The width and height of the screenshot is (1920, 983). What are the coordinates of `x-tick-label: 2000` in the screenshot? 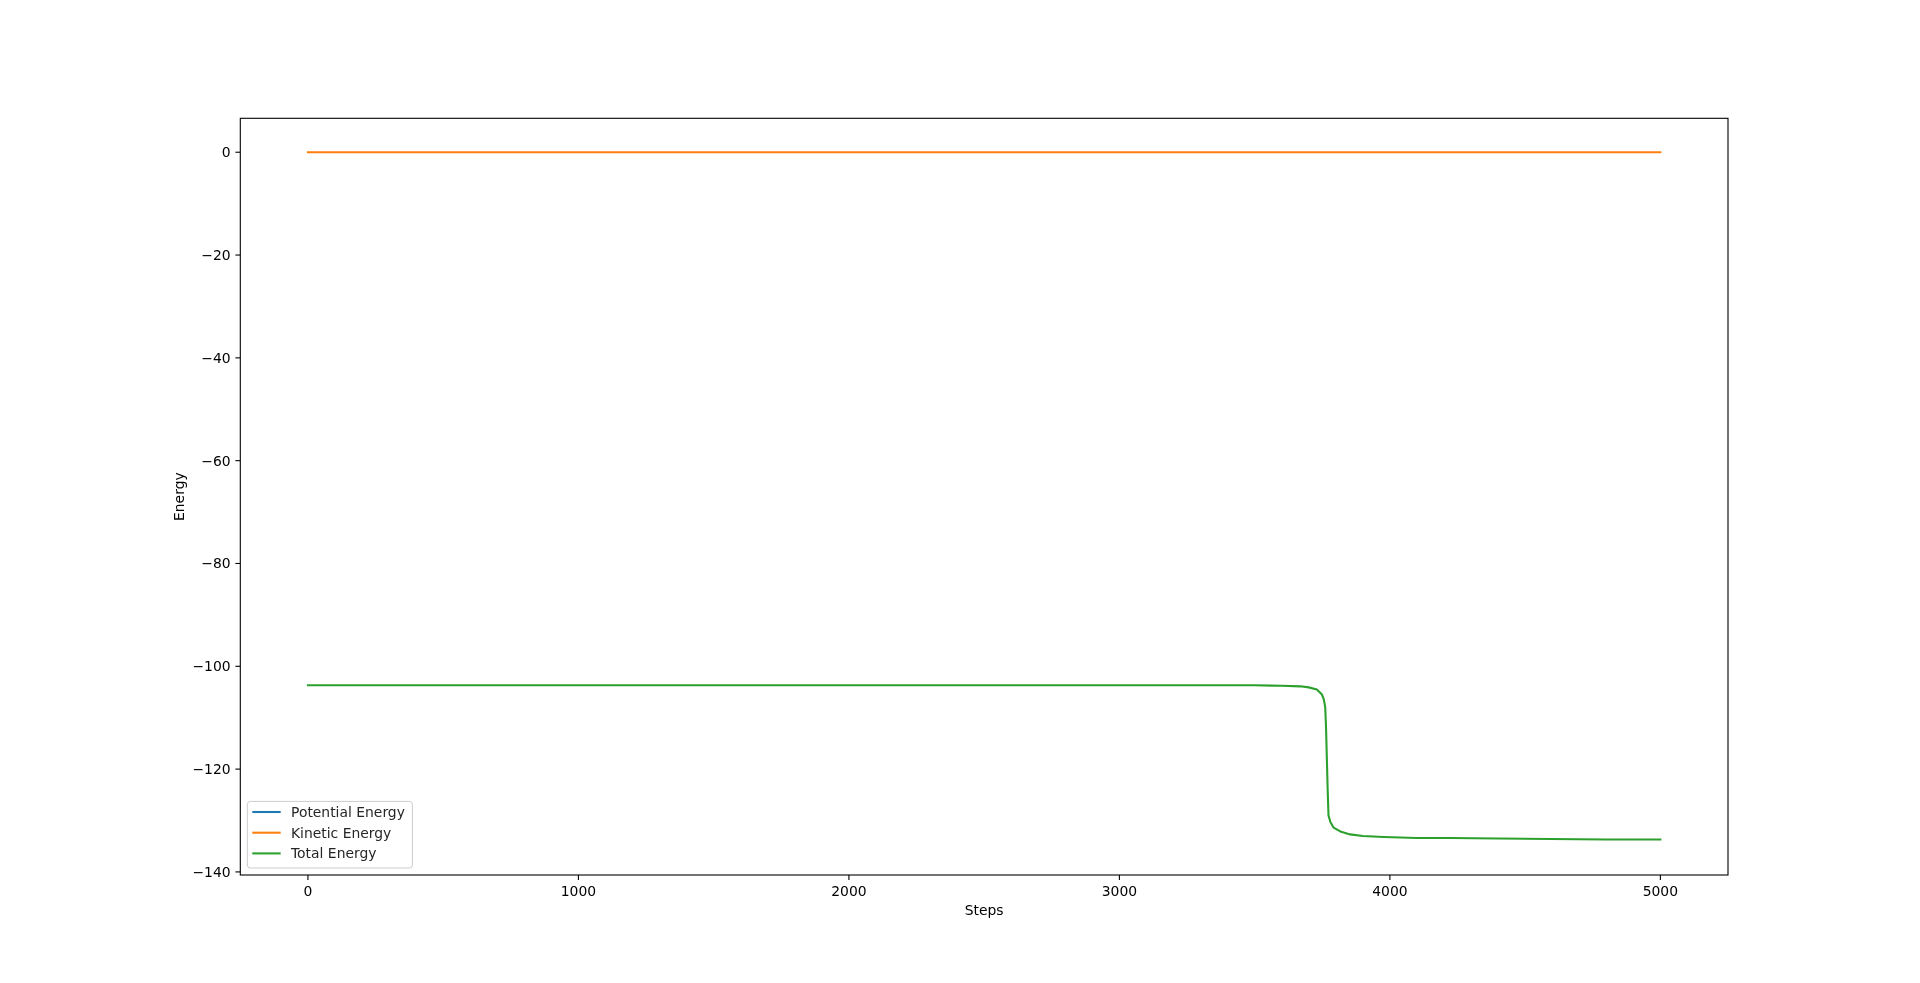 It's located at (849, 890).